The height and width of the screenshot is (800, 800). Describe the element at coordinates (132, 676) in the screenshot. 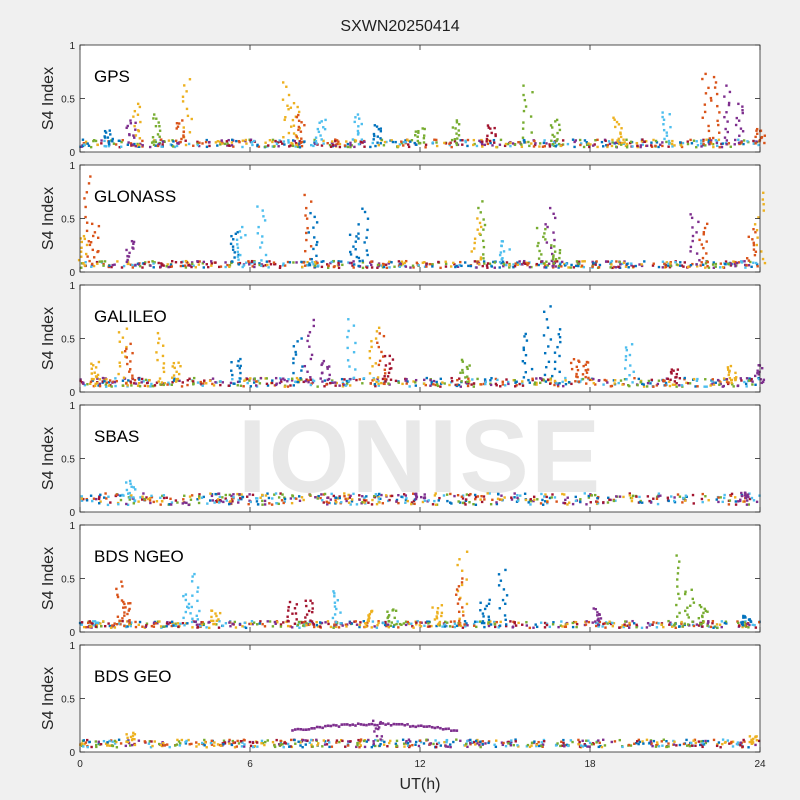

I see `panel-label-bds-geo: BDS GEO` at that location.